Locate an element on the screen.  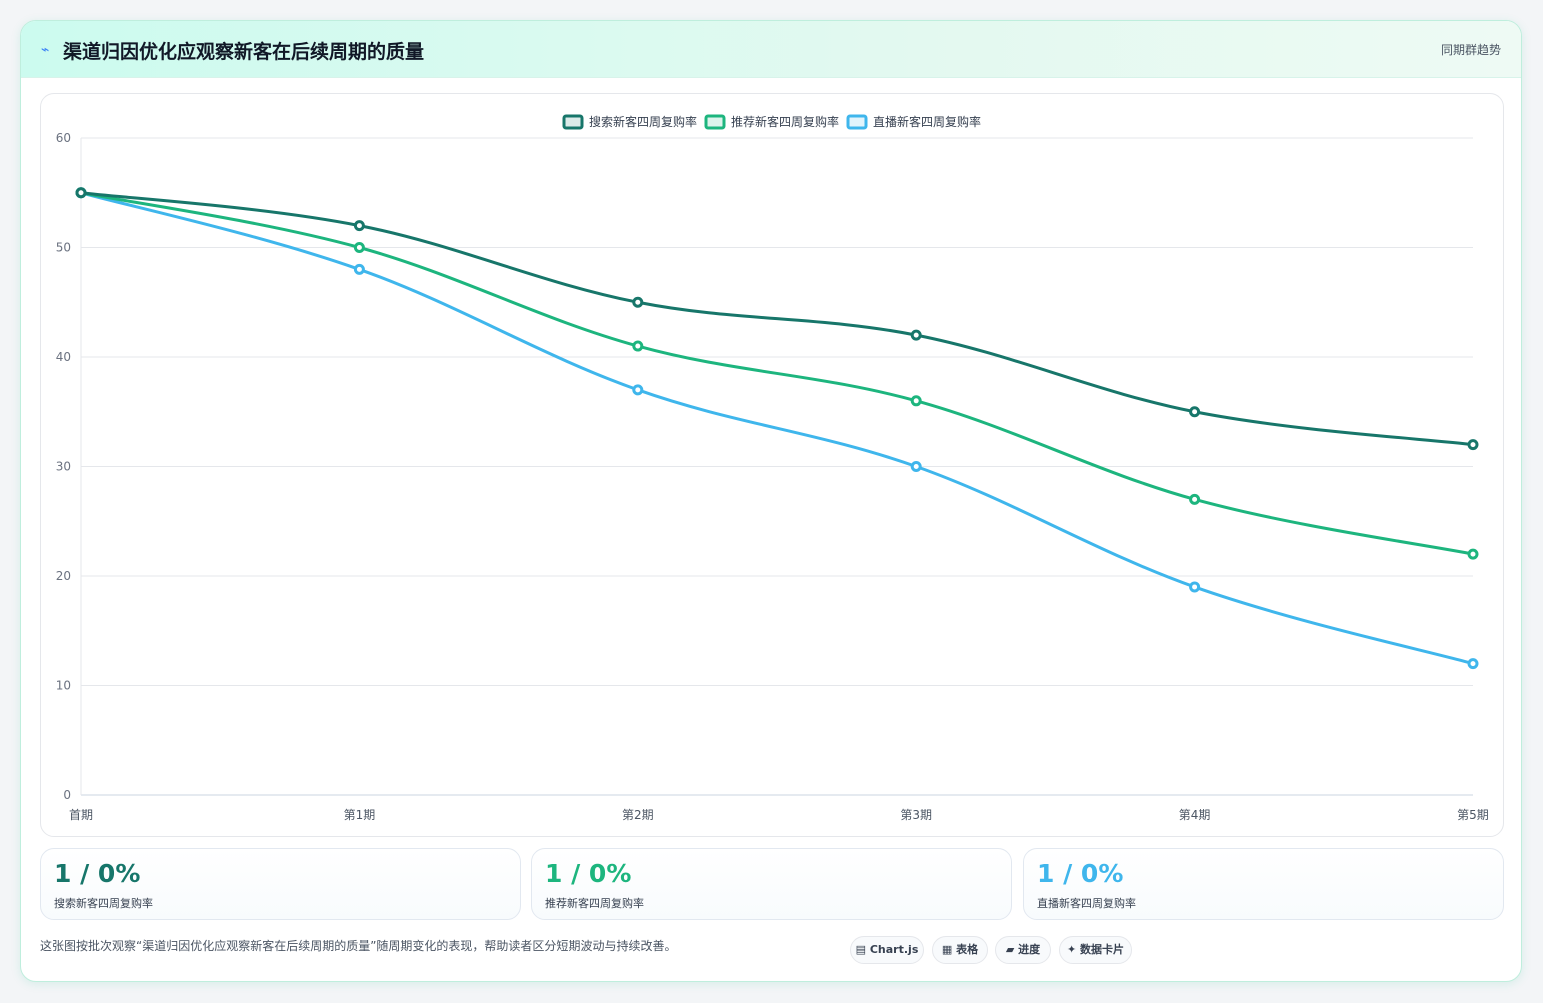
pill-label: 进度 is located at coordinates (1029, 949).